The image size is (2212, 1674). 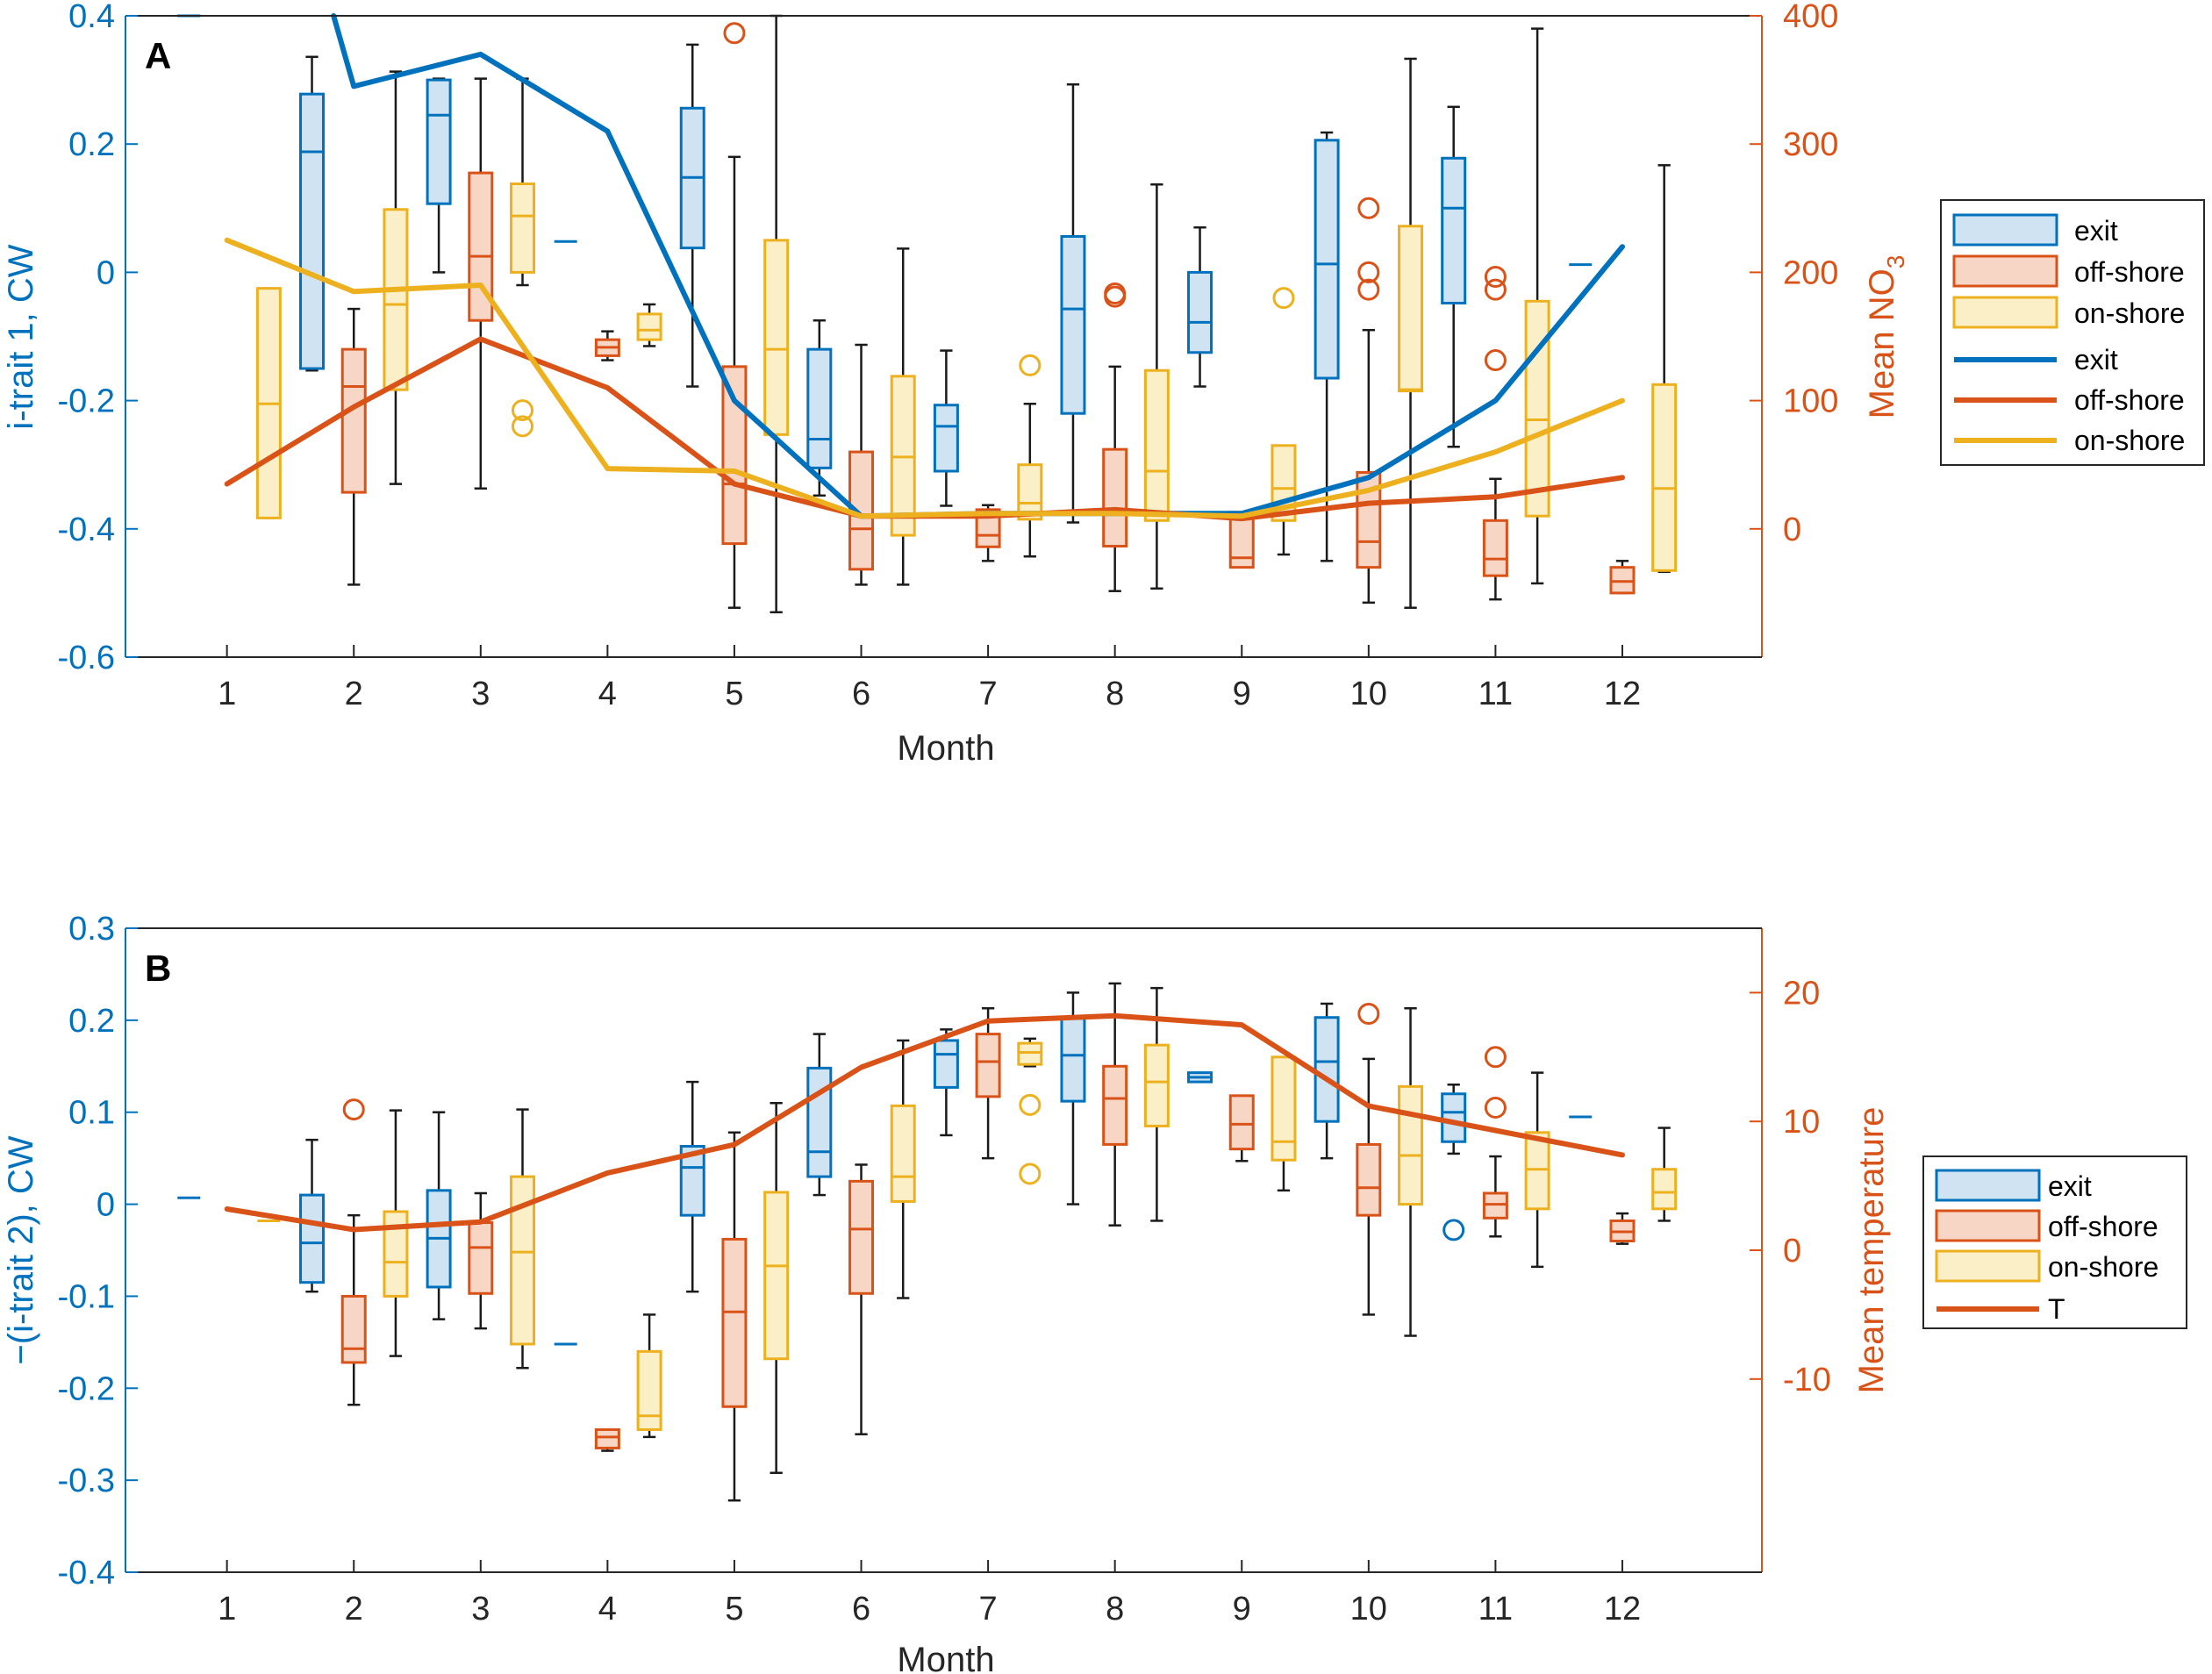 What do you see at coordinates (945, 749) in the screenshot?
I see `panel-a-x-axis-label: Month` at bounding box center [945, 749].